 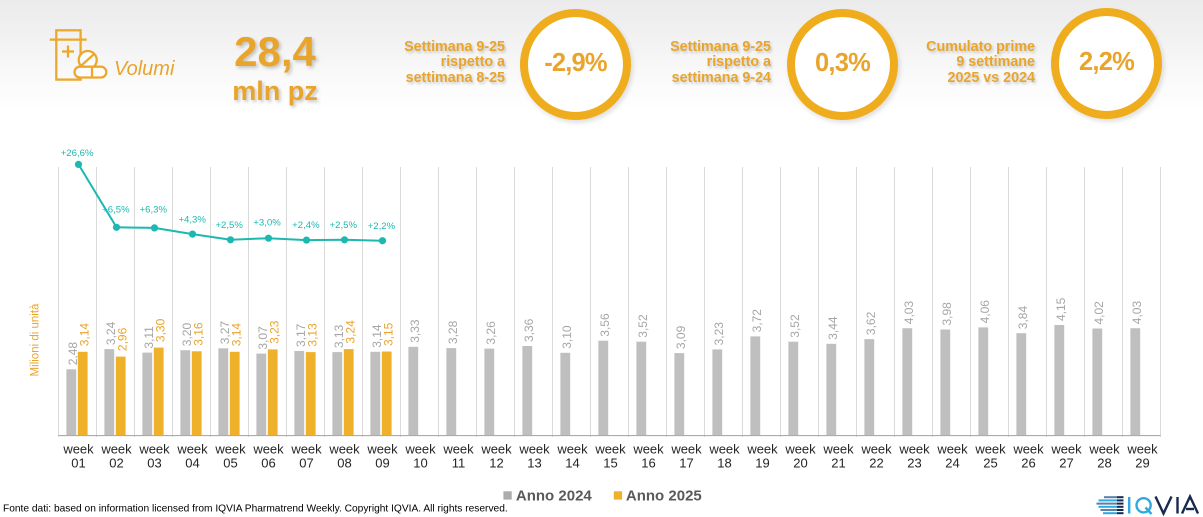 I want to click on svg-text: 4,02, so click(x=1099, y=313).